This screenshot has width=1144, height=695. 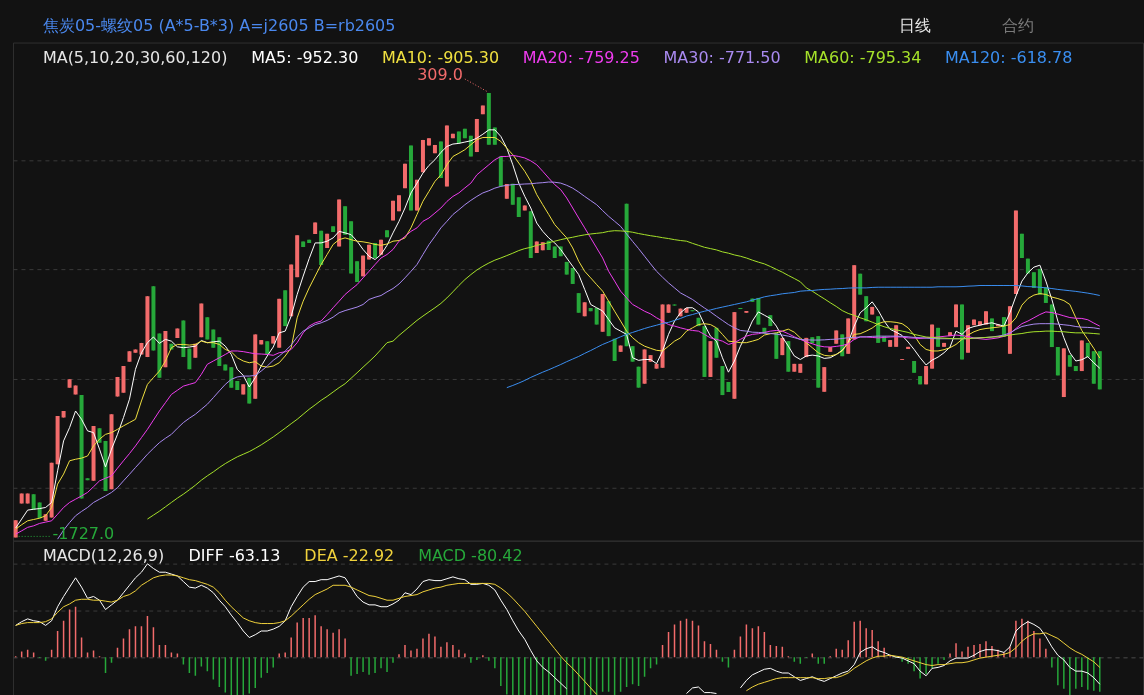 I want to click on legend-title: MACD(12,26,9), so click(x=103, y=555).